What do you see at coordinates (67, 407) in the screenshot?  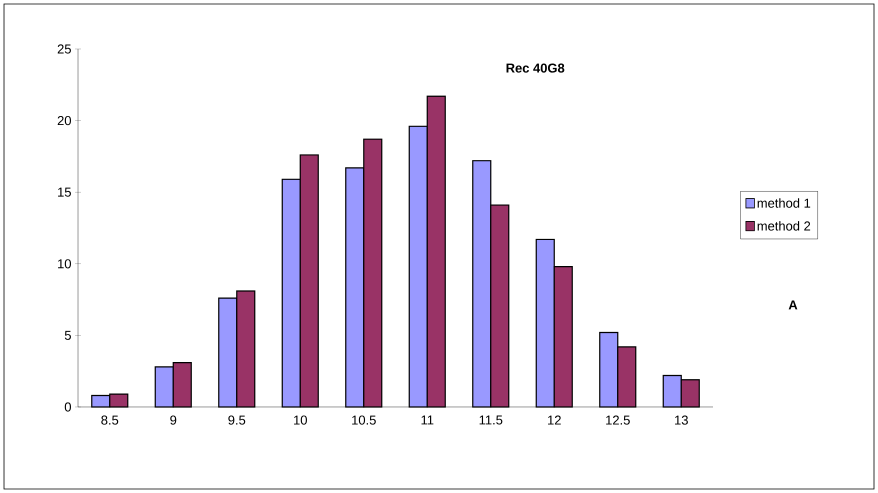 I see `y-tick-label: 0` at bounding box center [67, 407].